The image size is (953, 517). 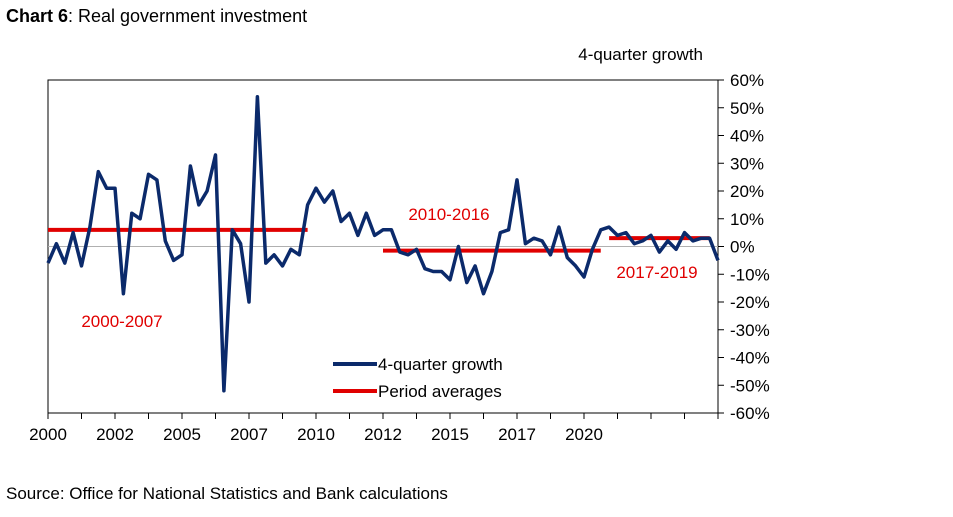 What do you see at coordinates (188, 16) in the screenshot?
I see `chart-title-rest: : Real government investment` at bounding box center [188, 16].